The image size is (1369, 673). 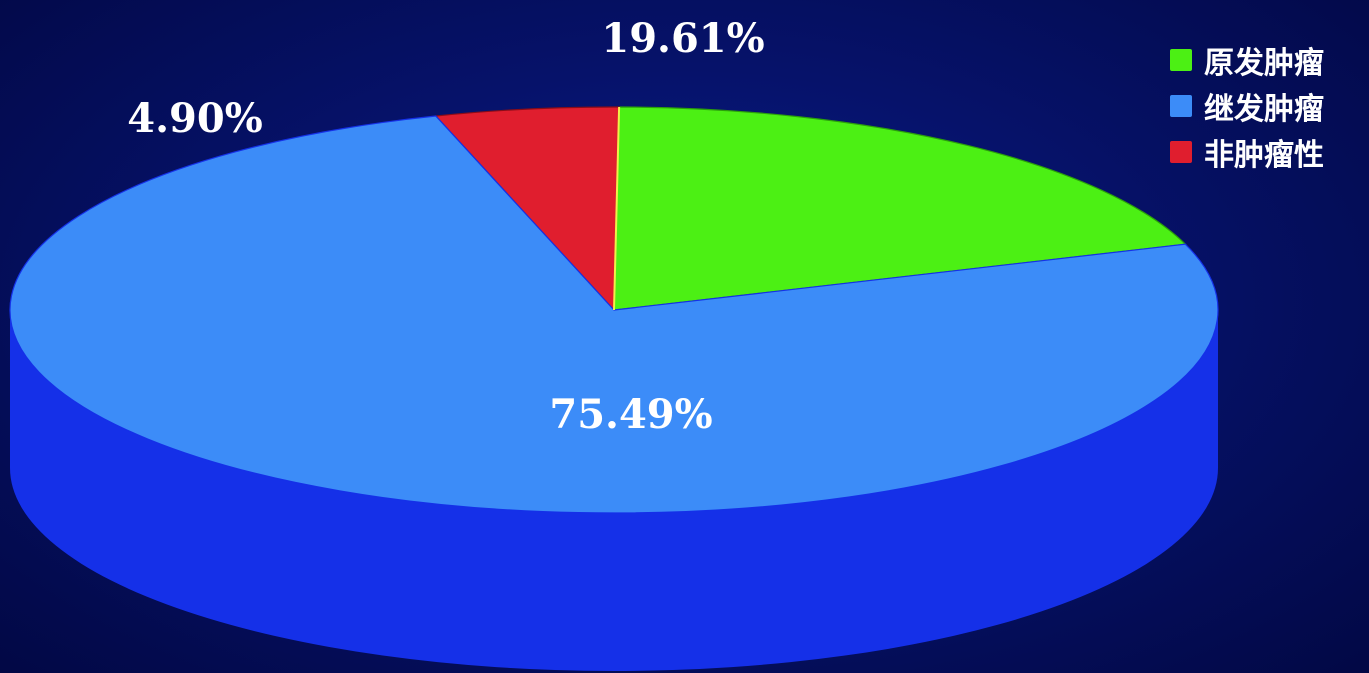 I want to click on legend-item: 继发肿瘤, so click(x=1247, y=108).